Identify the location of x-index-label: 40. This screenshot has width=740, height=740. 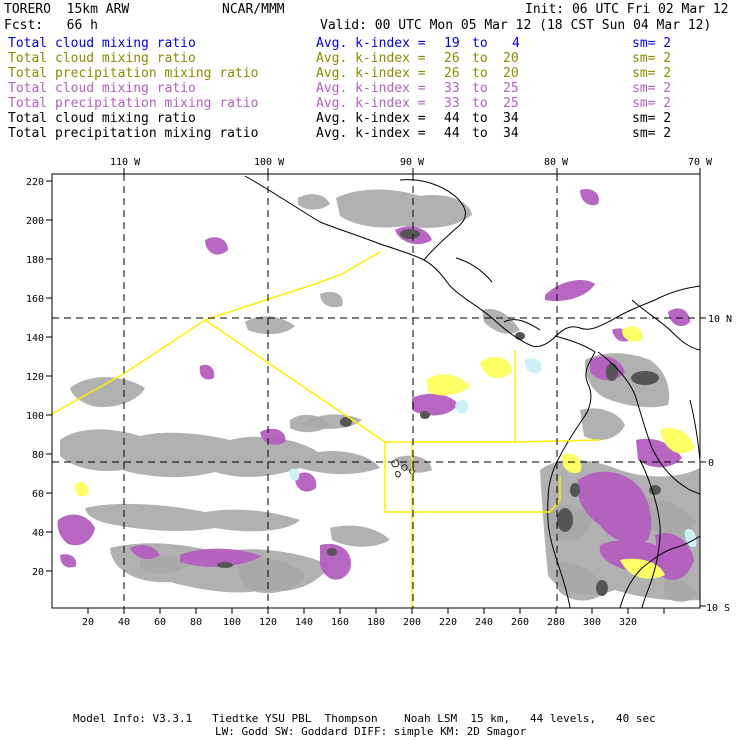
(124, 622).